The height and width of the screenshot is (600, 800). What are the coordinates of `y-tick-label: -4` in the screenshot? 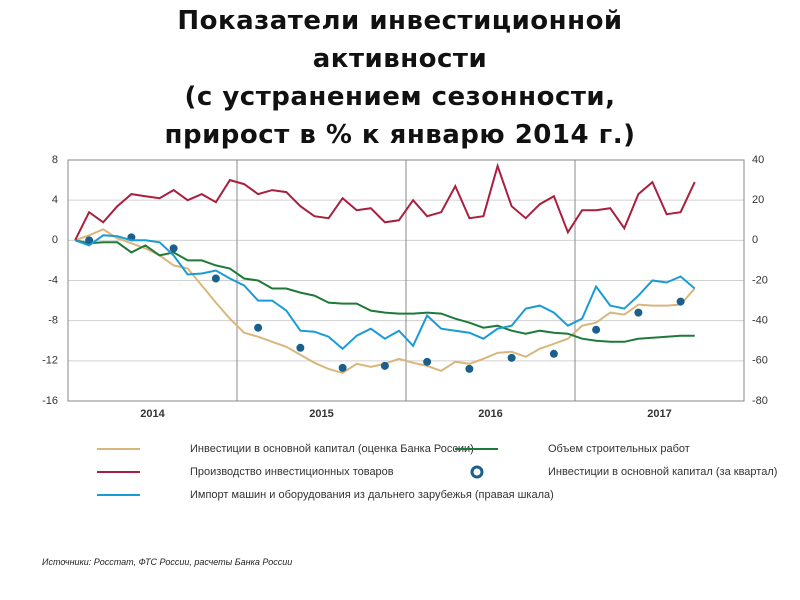 It's located at (53, 280).